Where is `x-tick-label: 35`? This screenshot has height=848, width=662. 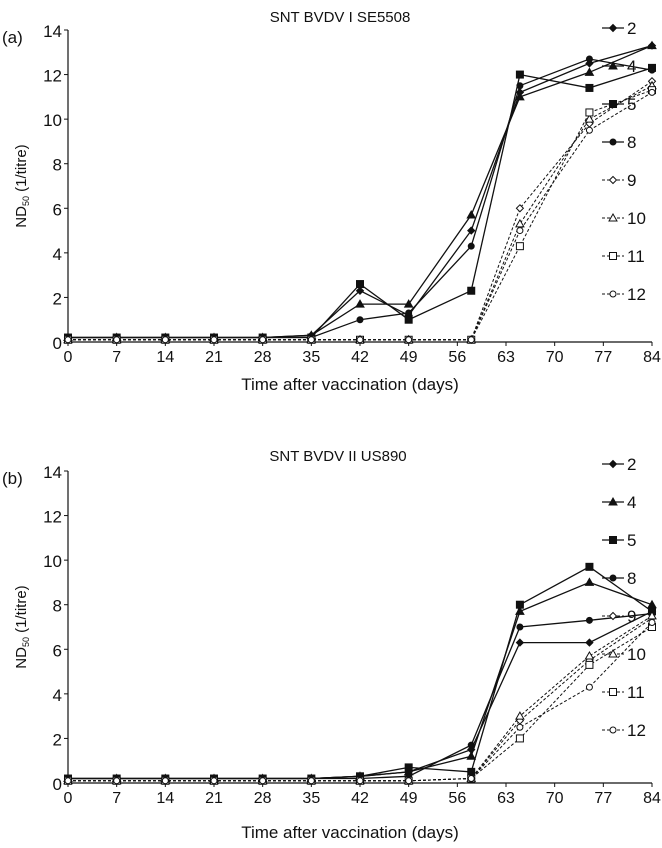 x-tick-label: 35 is located at coordinates (311, 798).